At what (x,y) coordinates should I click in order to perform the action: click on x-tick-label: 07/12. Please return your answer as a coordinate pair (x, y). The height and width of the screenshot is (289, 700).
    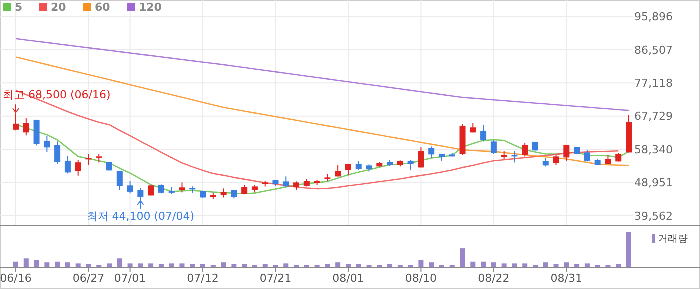
    Looking at the image, I should click on (203, 278).